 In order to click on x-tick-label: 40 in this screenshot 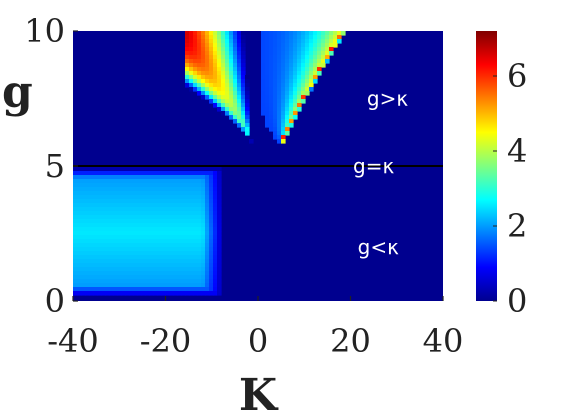, I will do `click(443, 341)`.